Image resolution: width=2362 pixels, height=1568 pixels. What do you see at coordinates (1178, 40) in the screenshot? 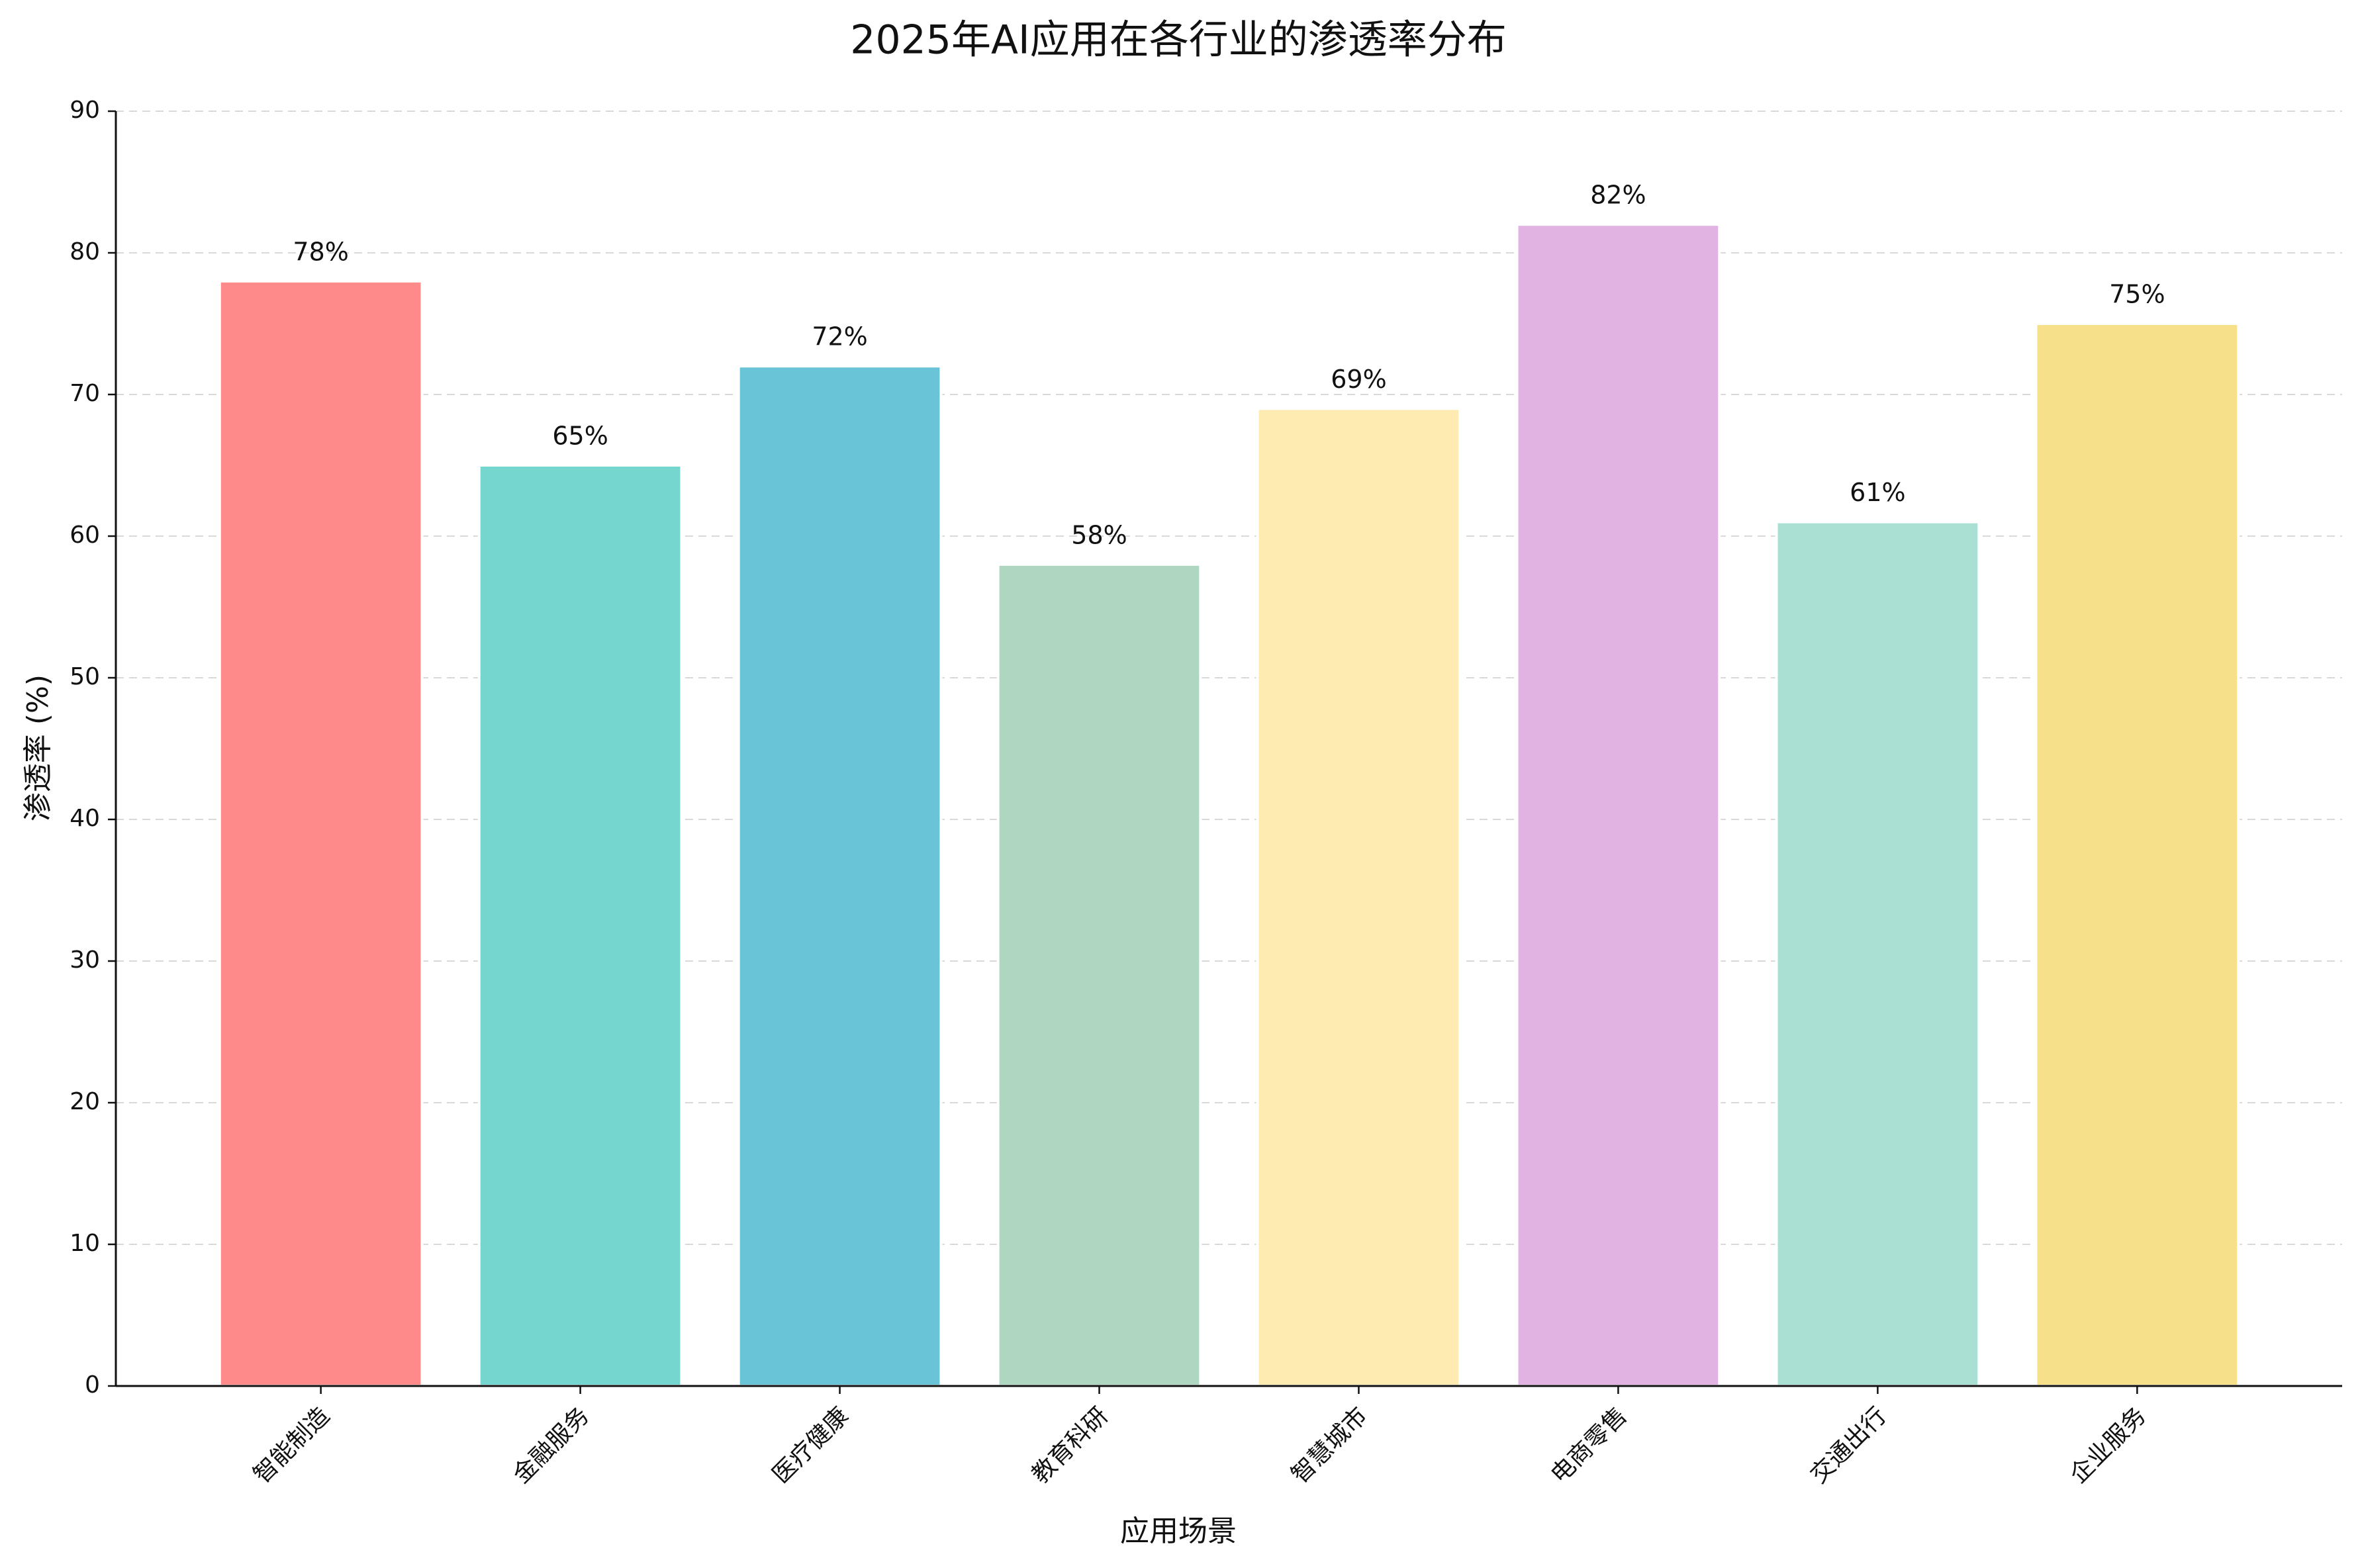
I see `chart-title: 2025年AI应用在各行业的渗透率分布` at bounding box center [1178, 40].